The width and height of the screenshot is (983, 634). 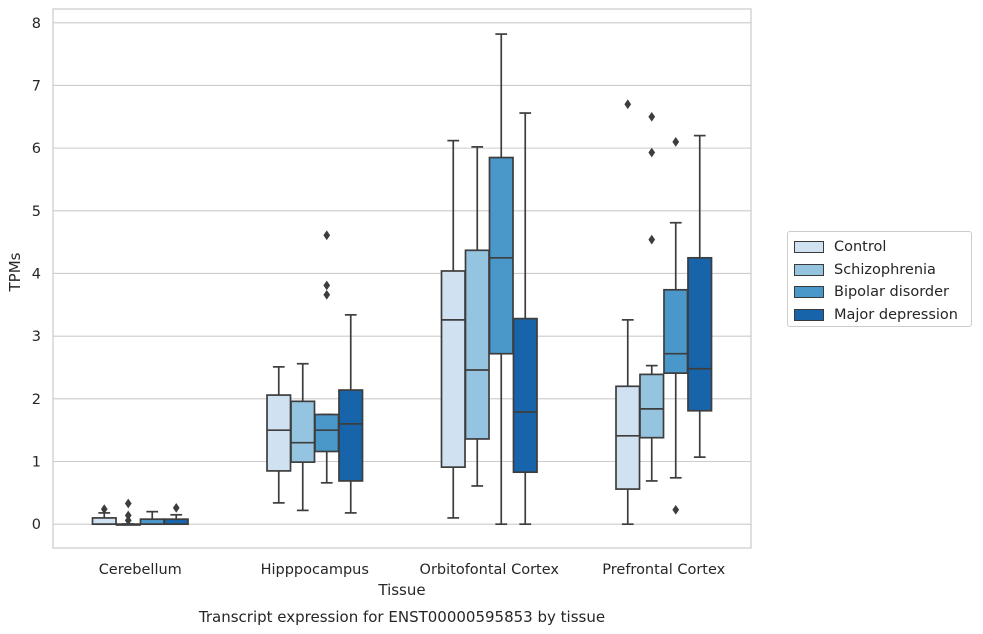 What do you see at coordinates (36, 212) in the screenshot?
I see `y-tick-label: 5` at bounding box center [36, 212].